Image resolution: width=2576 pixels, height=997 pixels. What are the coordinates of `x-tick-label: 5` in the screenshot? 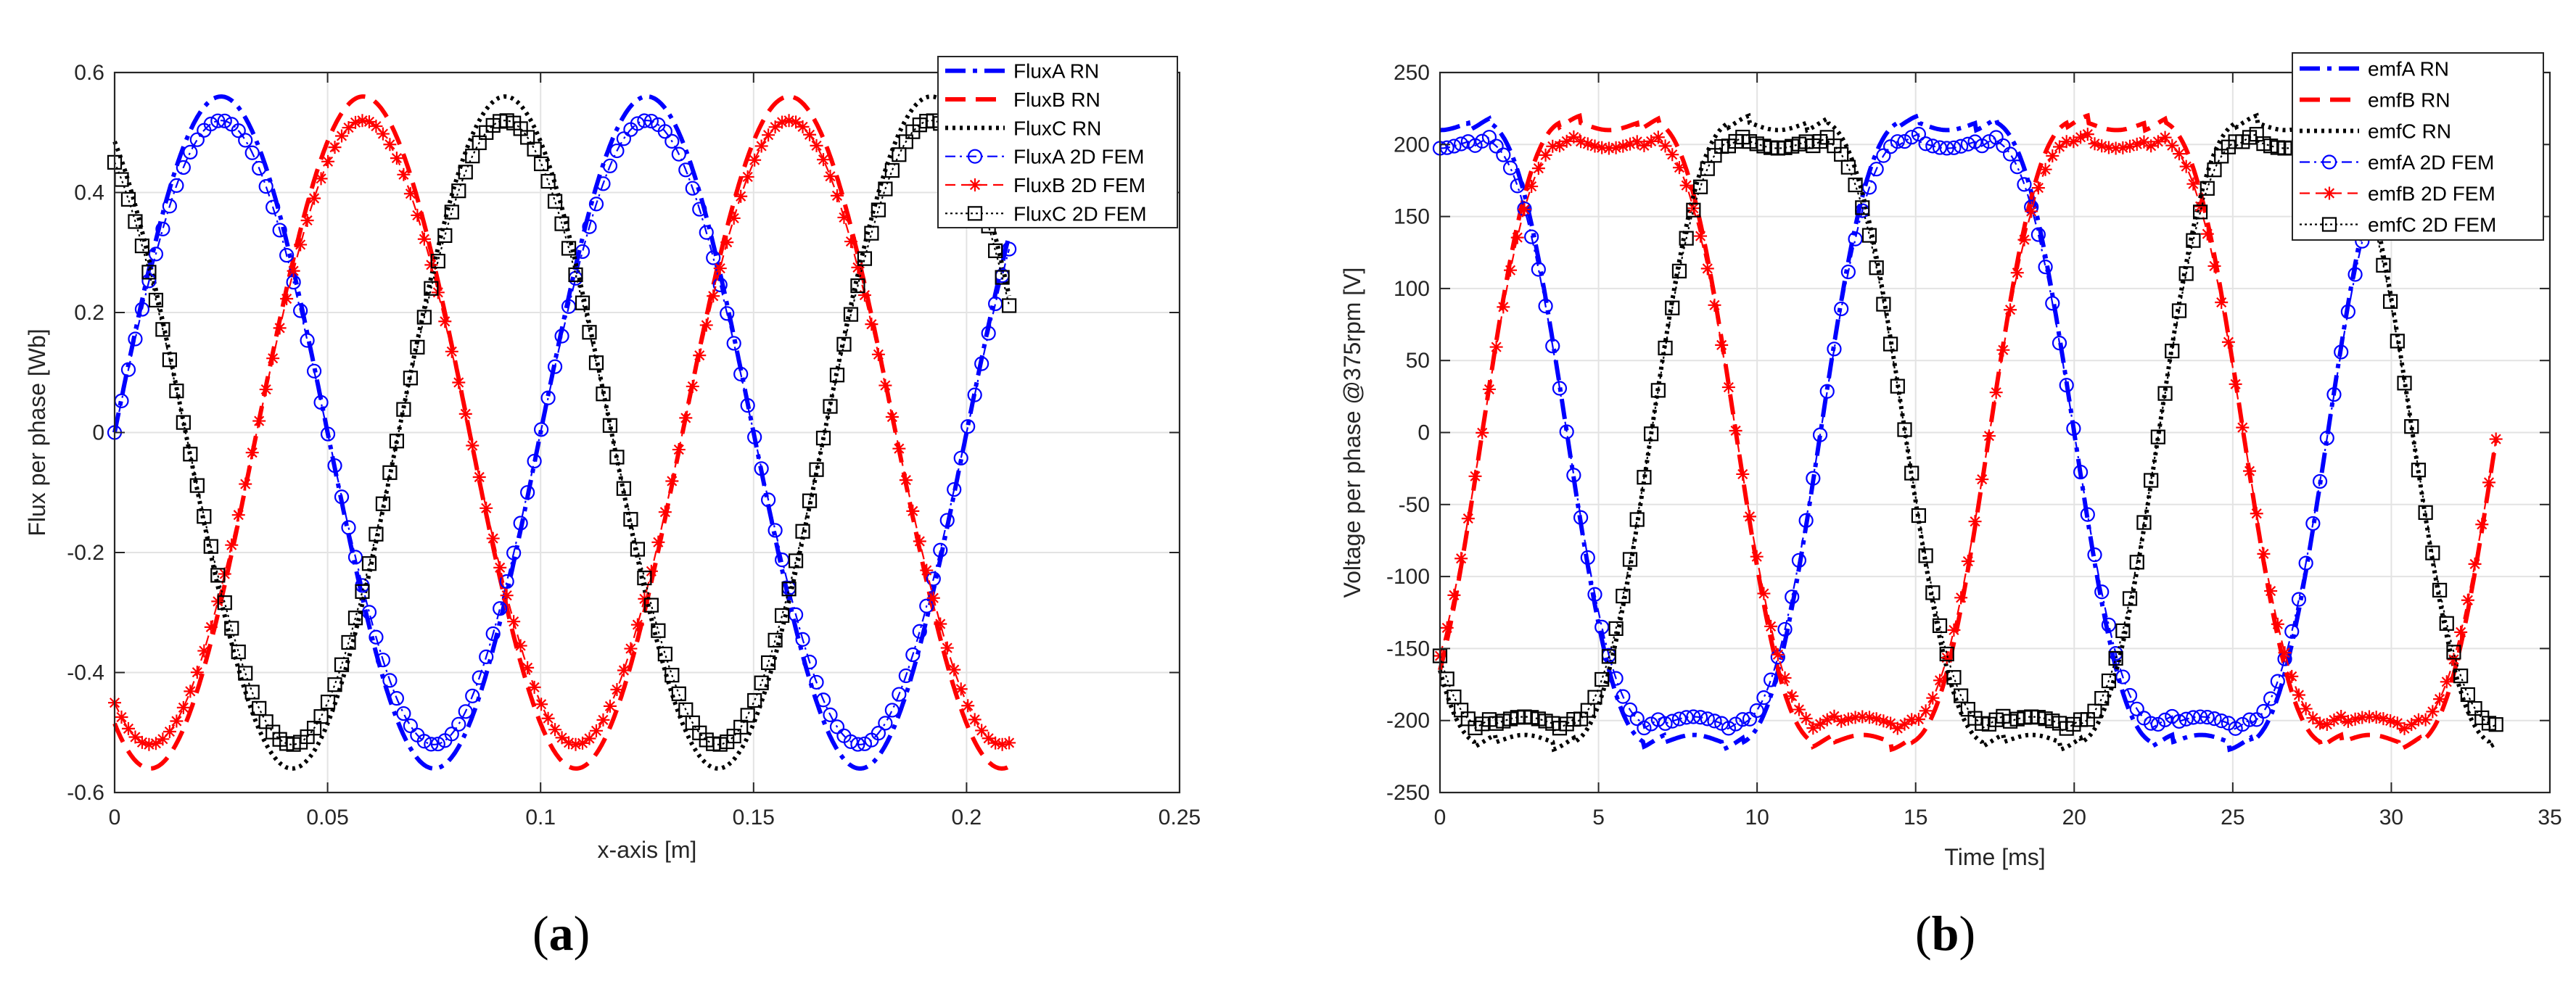 It's located at (1598, 818).